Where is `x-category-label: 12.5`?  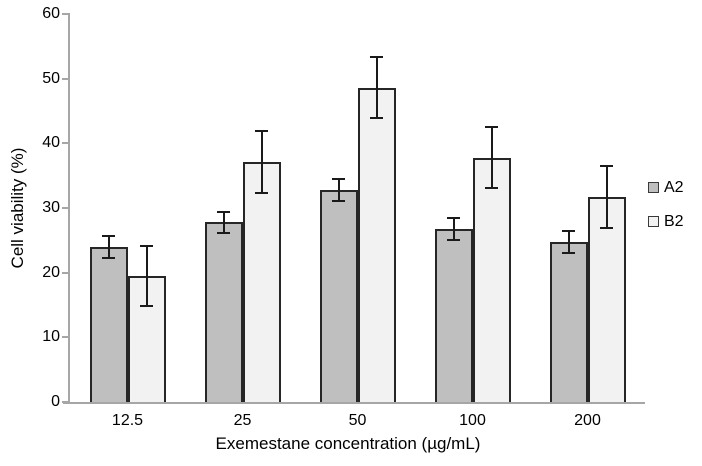 x-category-label: 12.5 is located at coordinates (127, 420).